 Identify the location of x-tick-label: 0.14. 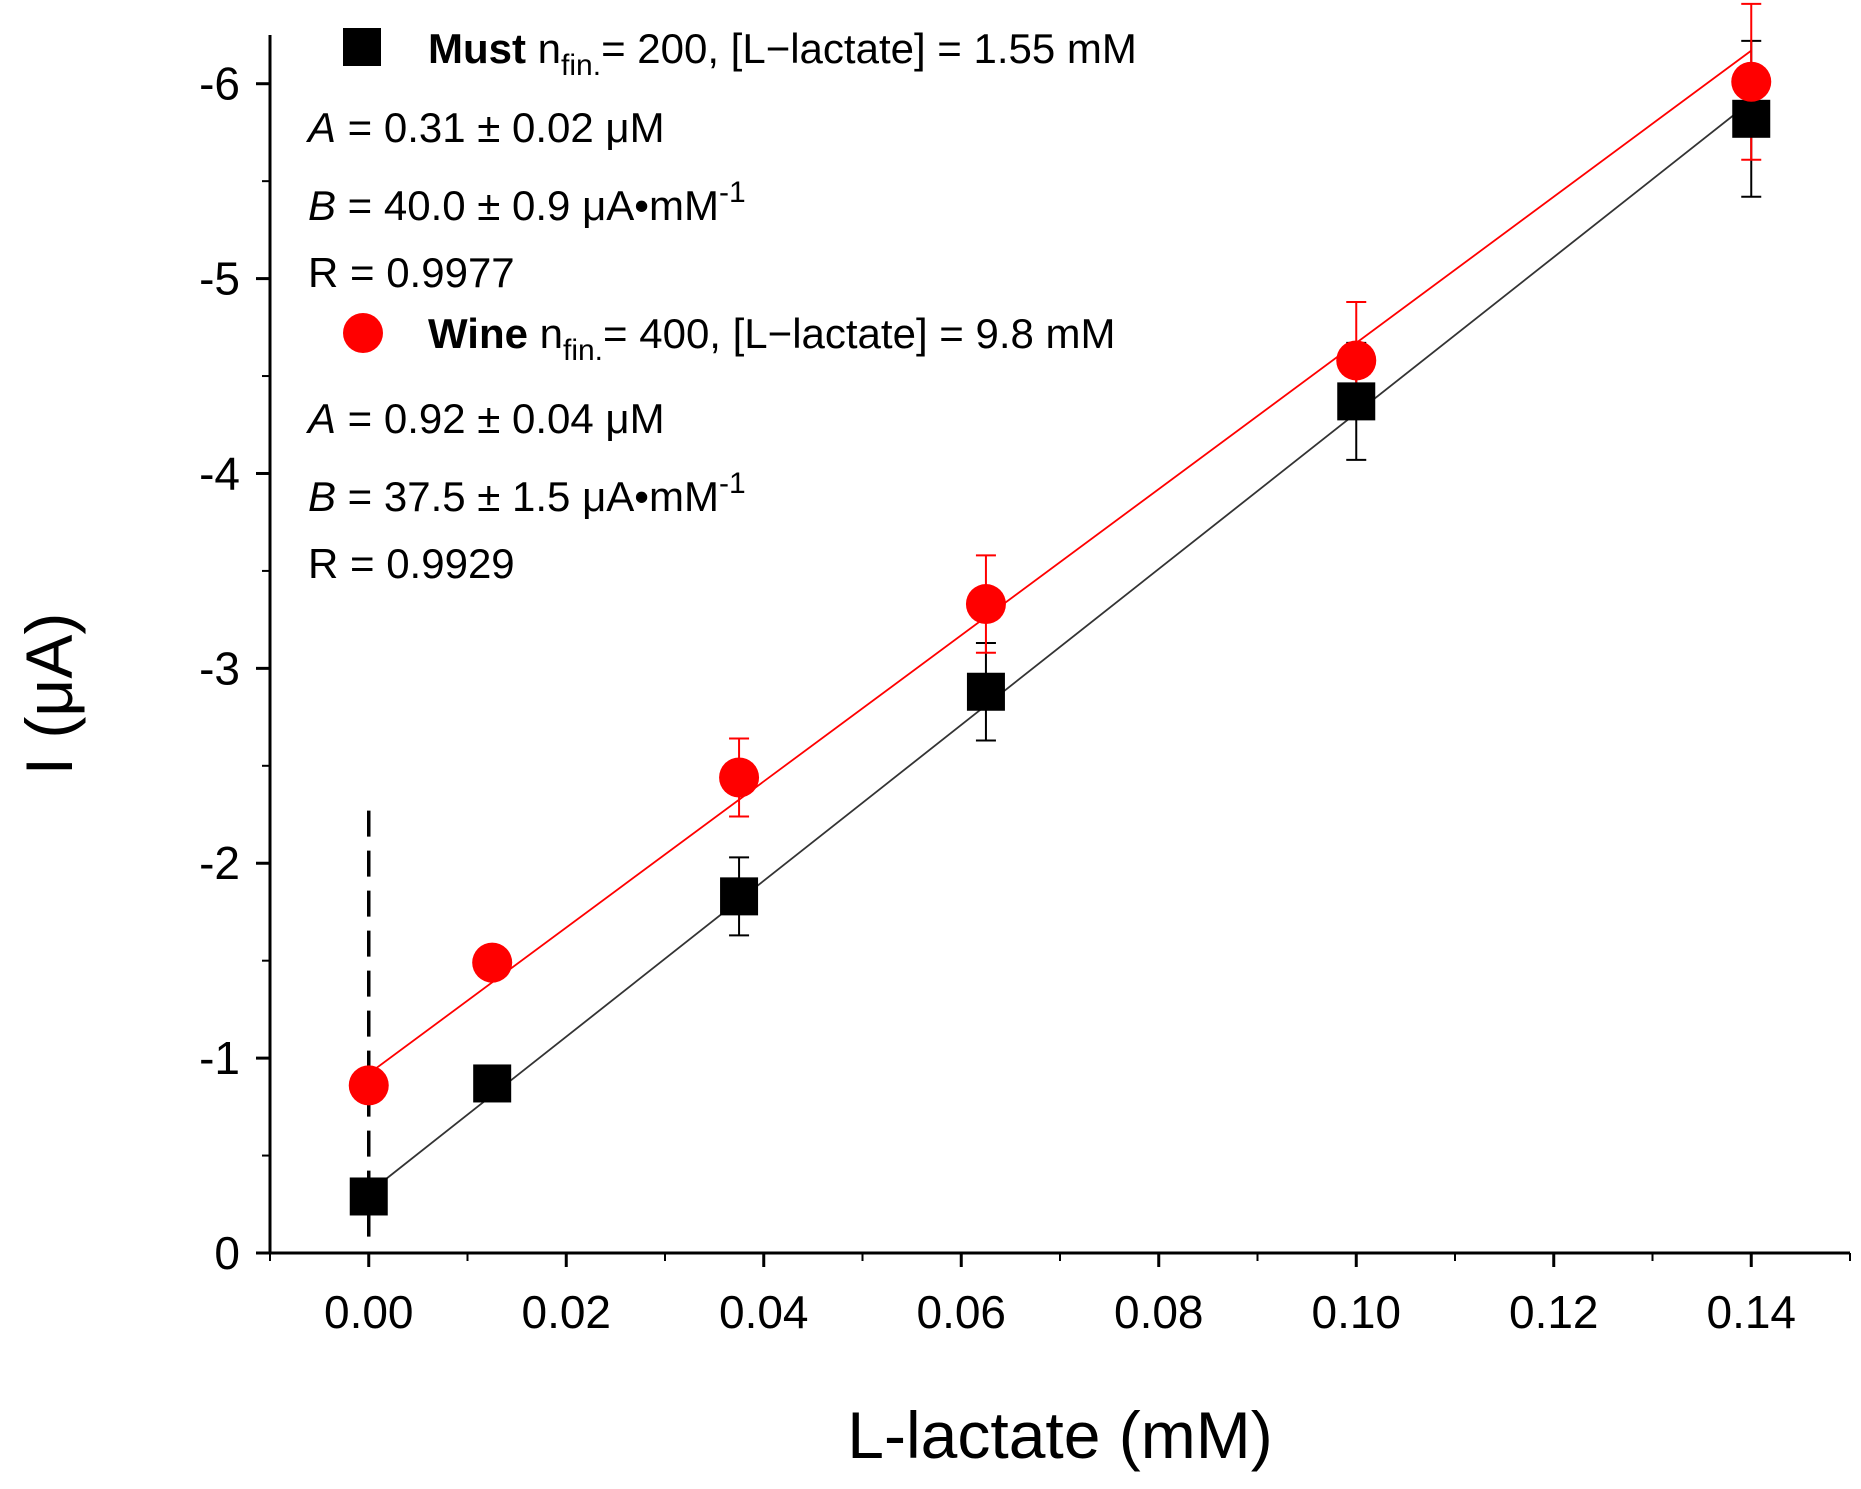
(1751, 1312).